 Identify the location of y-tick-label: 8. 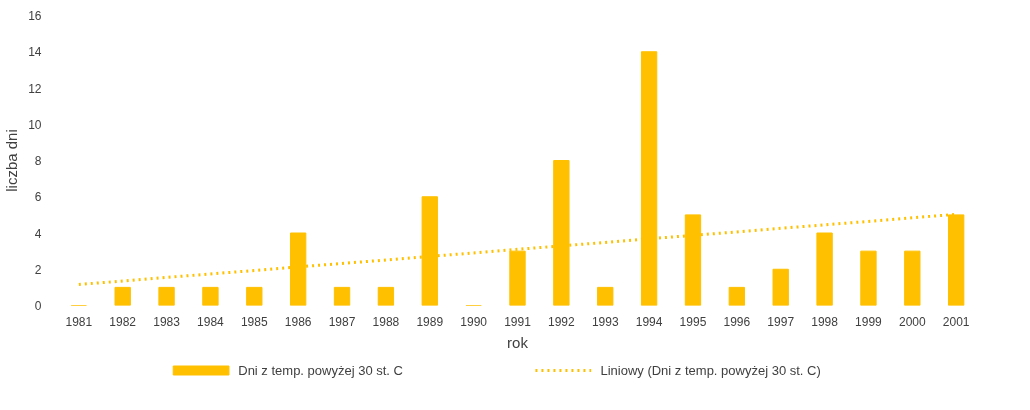
(38, 161).